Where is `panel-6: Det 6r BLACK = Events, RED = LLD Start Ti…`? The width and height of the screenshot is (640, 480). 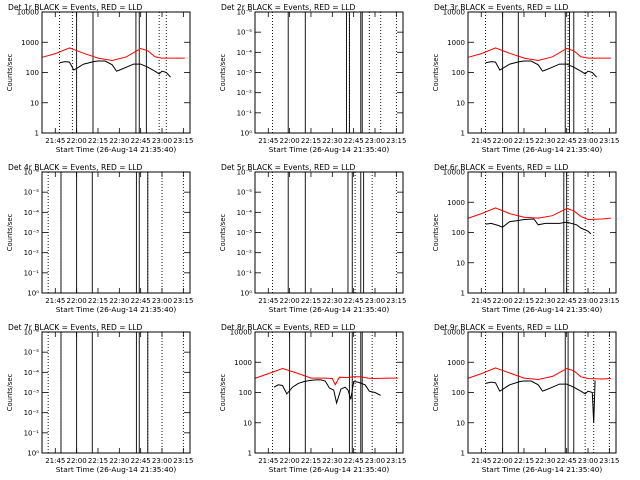
panel-6: Det 6r BLACK = Events, RED = LLD Start Ti… is located at coordinates (525, 238).